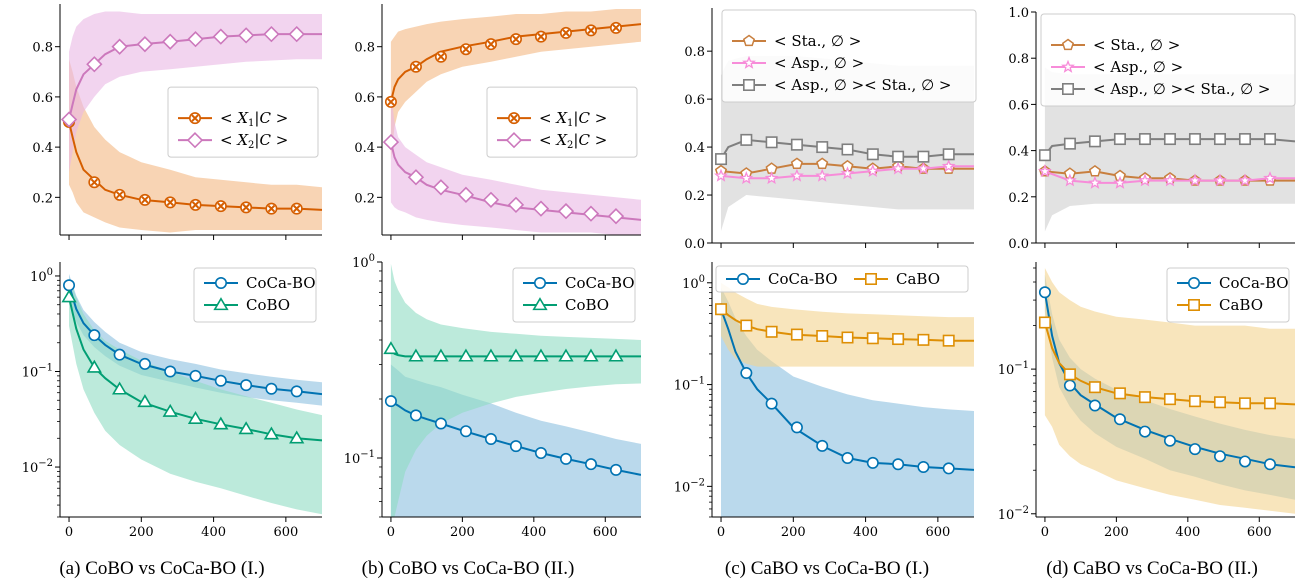 The width and height of the screenshot is (1297, 586). Describe the element at coordinates (1136, 45) in the screenshot. I see `legend-label: < Sta., ∅ >` at that location.